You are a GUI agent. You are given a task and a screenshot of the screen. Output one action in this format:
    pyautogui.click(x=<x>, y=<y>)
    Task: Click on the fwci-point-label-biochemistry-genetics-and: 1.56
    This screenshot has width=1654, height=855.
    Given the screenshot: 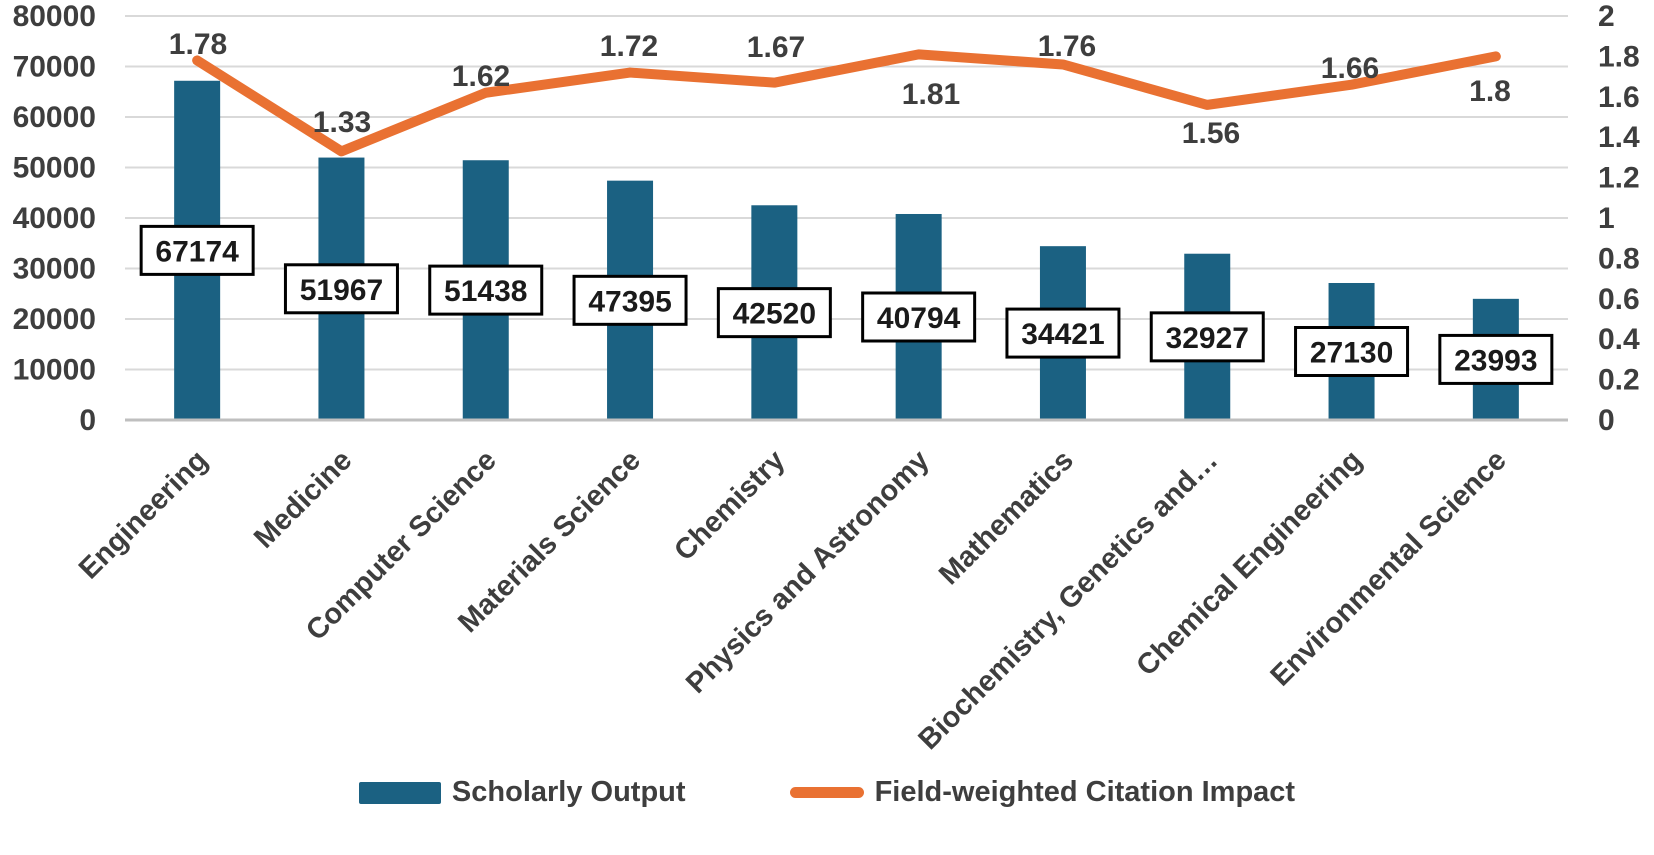 What is the action you would take?
    pyautogui.click(x=1211, y=133)
    